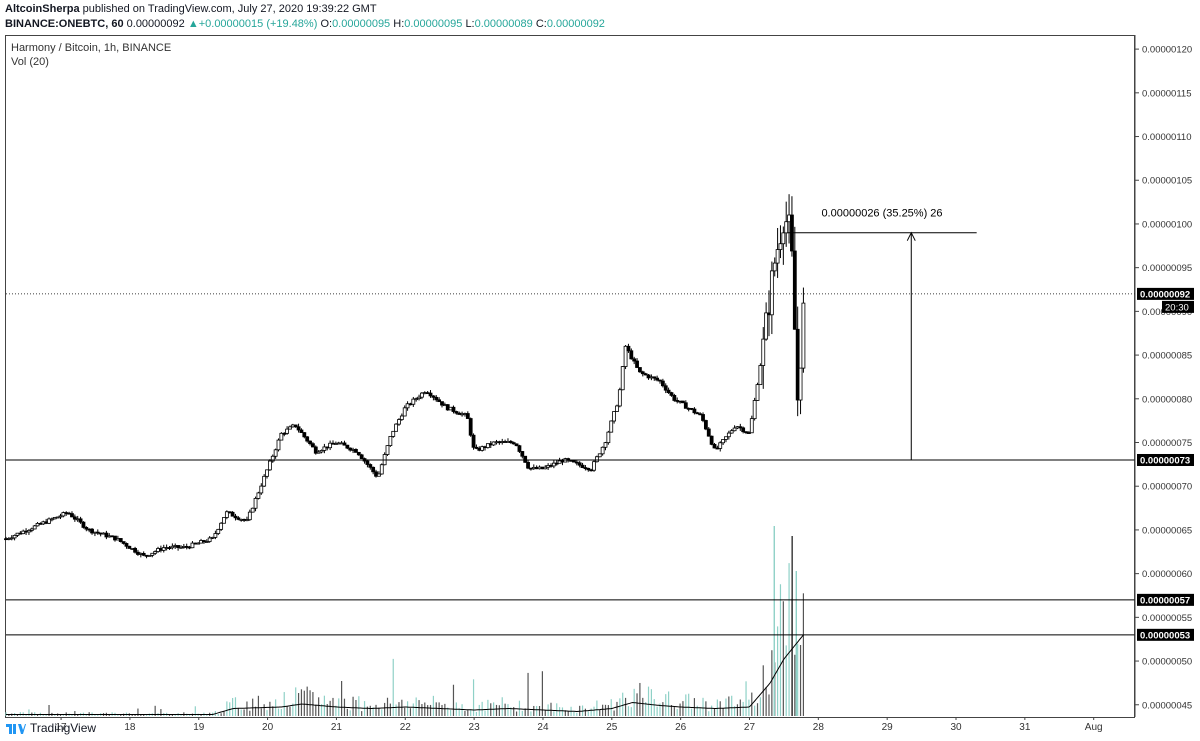 This screenshot has width=1200, height=741. I want to click on high-value: 0.00000095, so click(433, 24).